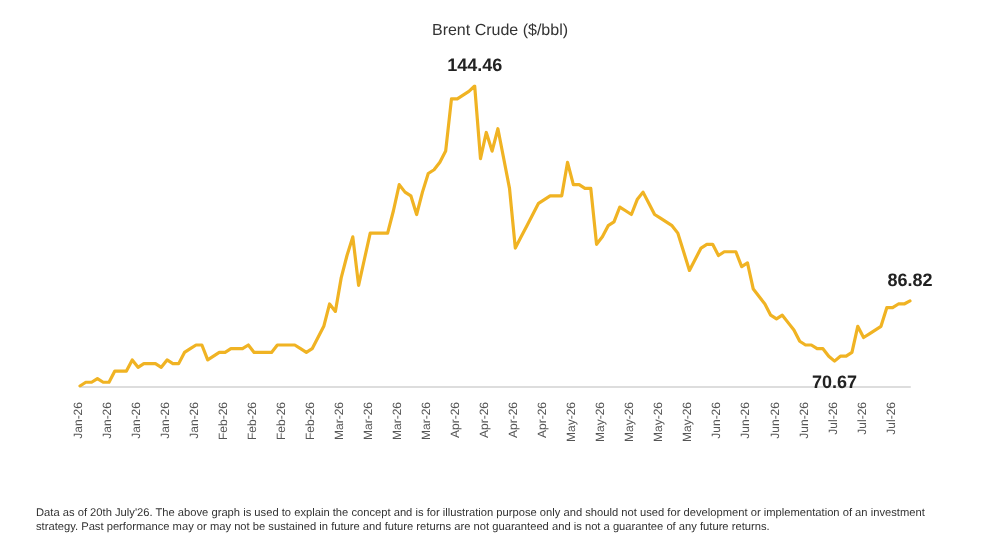 Image resolution: width=1000 pixels, height=560 pixels. Describe the element at coordinates (500, 30) in the screenshot. I see `chart-title: Brent Crude ($/bbl)` at that location.